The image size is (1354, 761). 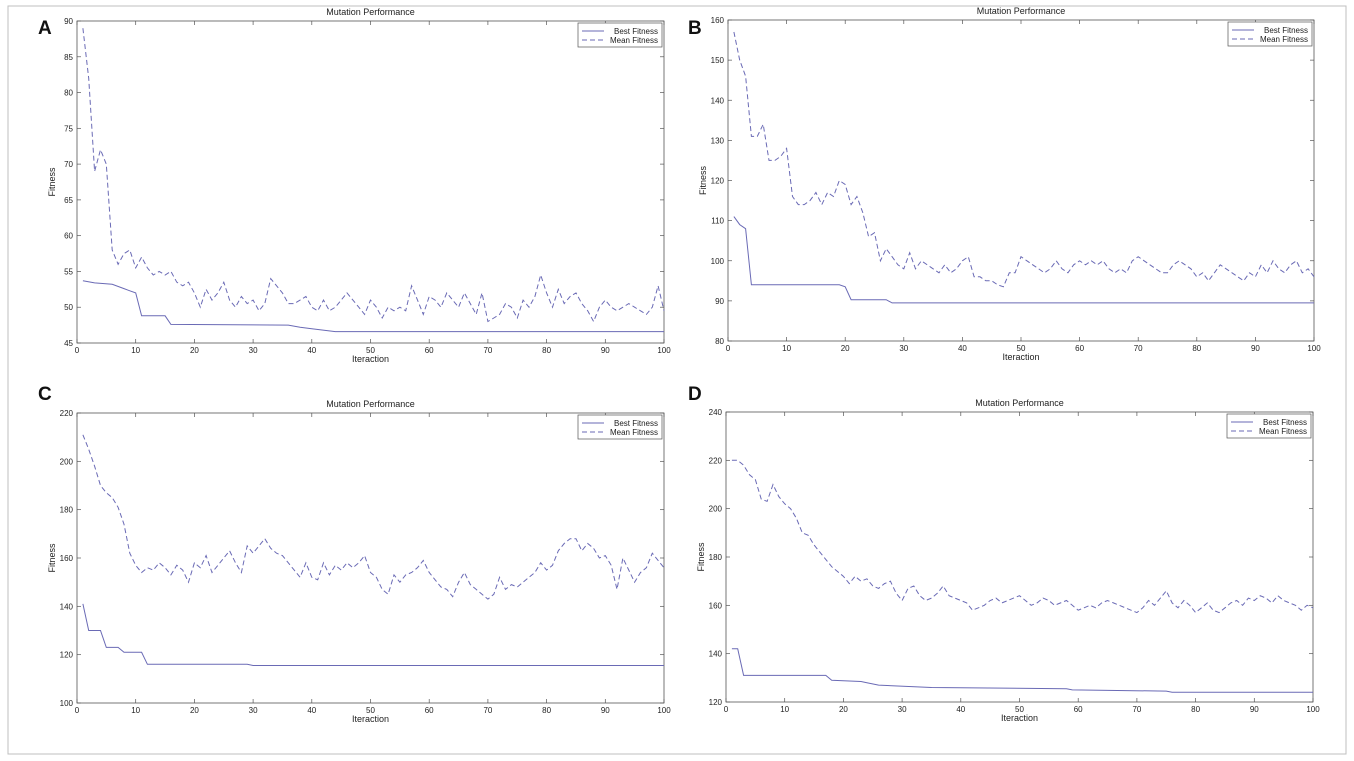 What do you see at coordinates (45, 394) in the screenshot?
I see `panel-letter: C` at bounding box center [45, 394].